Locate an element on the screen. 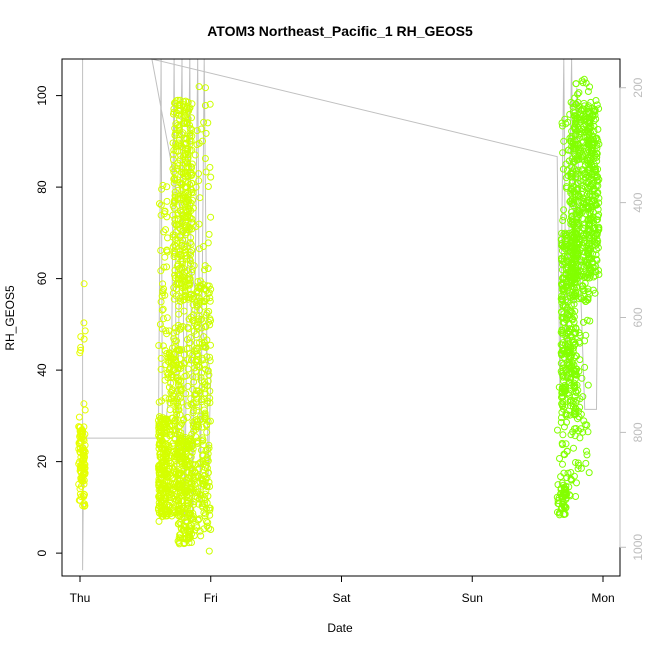 The image size is (650, 650). chart-title: ATOM3 Northeast_Pacific_1 RH_GEOS5 is located at coordinates (340, 31).